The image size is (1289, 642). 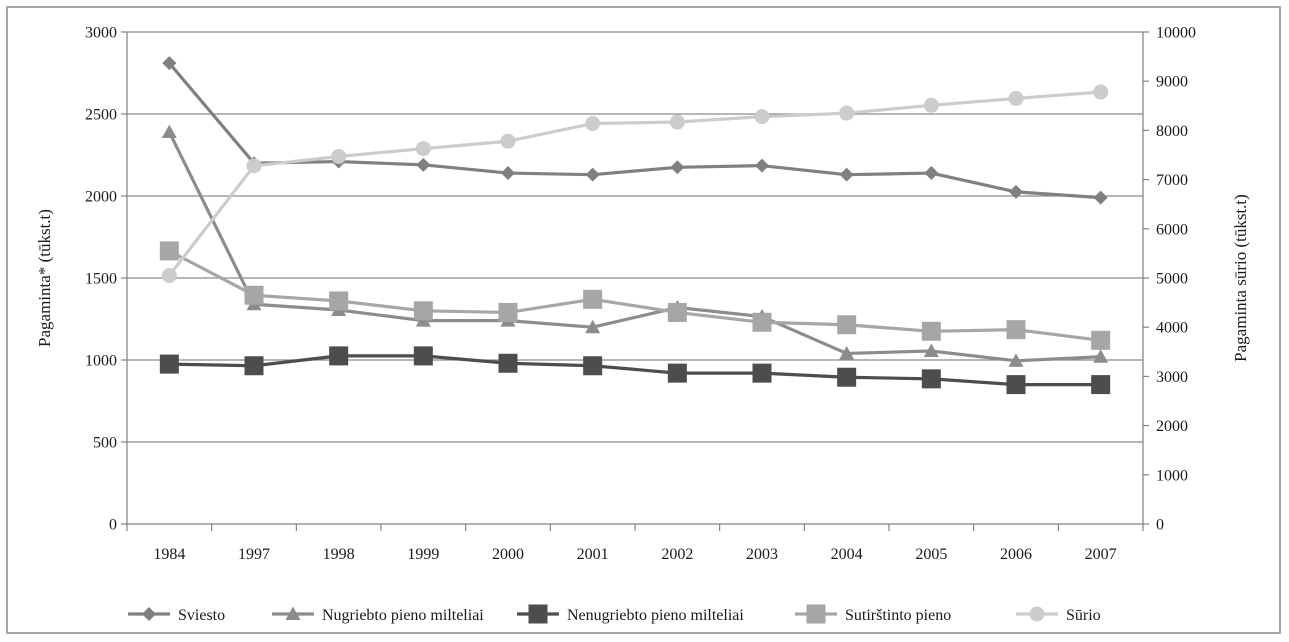 What do you see at coordinates (101, 33) in the screenshot?
I see `y-tick-label: 3000` at bounding box center [101, 33].